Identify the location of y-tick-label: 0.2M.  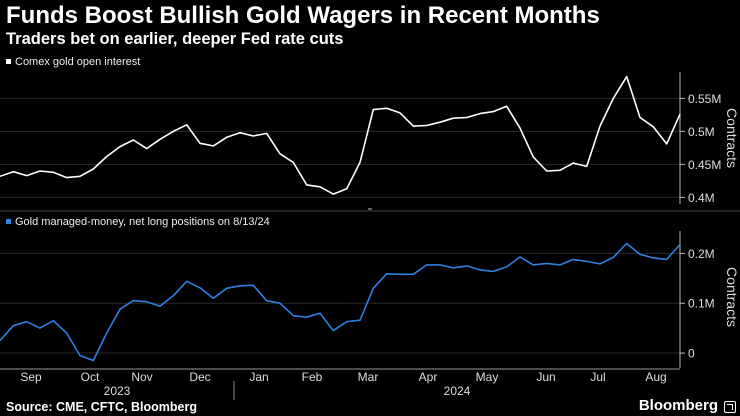
(701, 254).